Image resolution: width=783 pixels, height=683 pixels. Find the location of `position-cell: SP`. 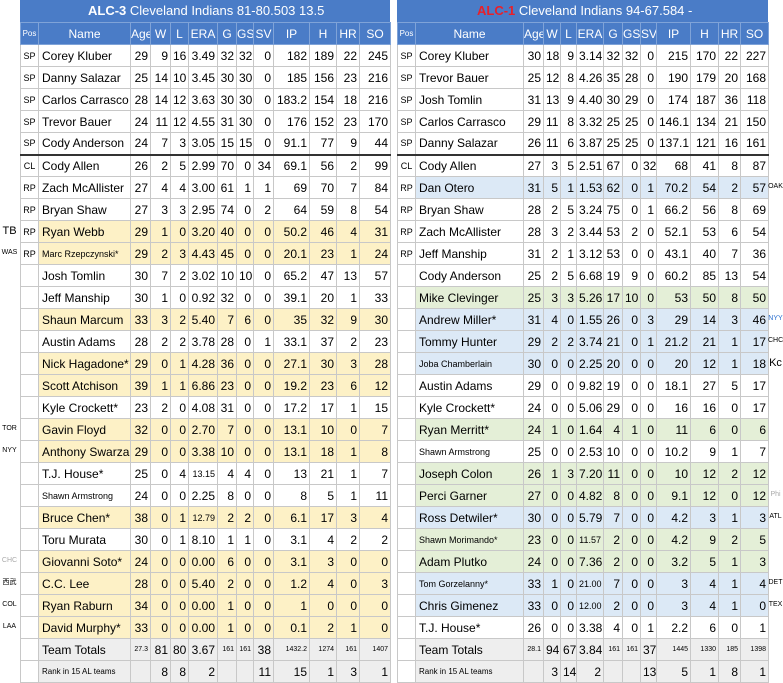

position-cell: SP is located at coordinates (29, 77).